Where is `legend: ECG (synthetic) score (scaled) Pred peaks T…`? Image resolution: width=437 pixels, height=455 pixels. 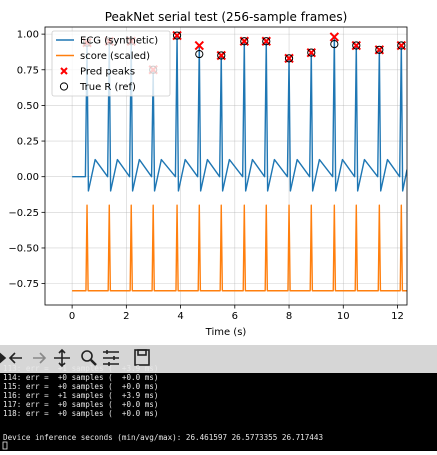 legend: ECG (synthetic) score (scaled) Pred peaks T… is located at coordinates (111, 63).